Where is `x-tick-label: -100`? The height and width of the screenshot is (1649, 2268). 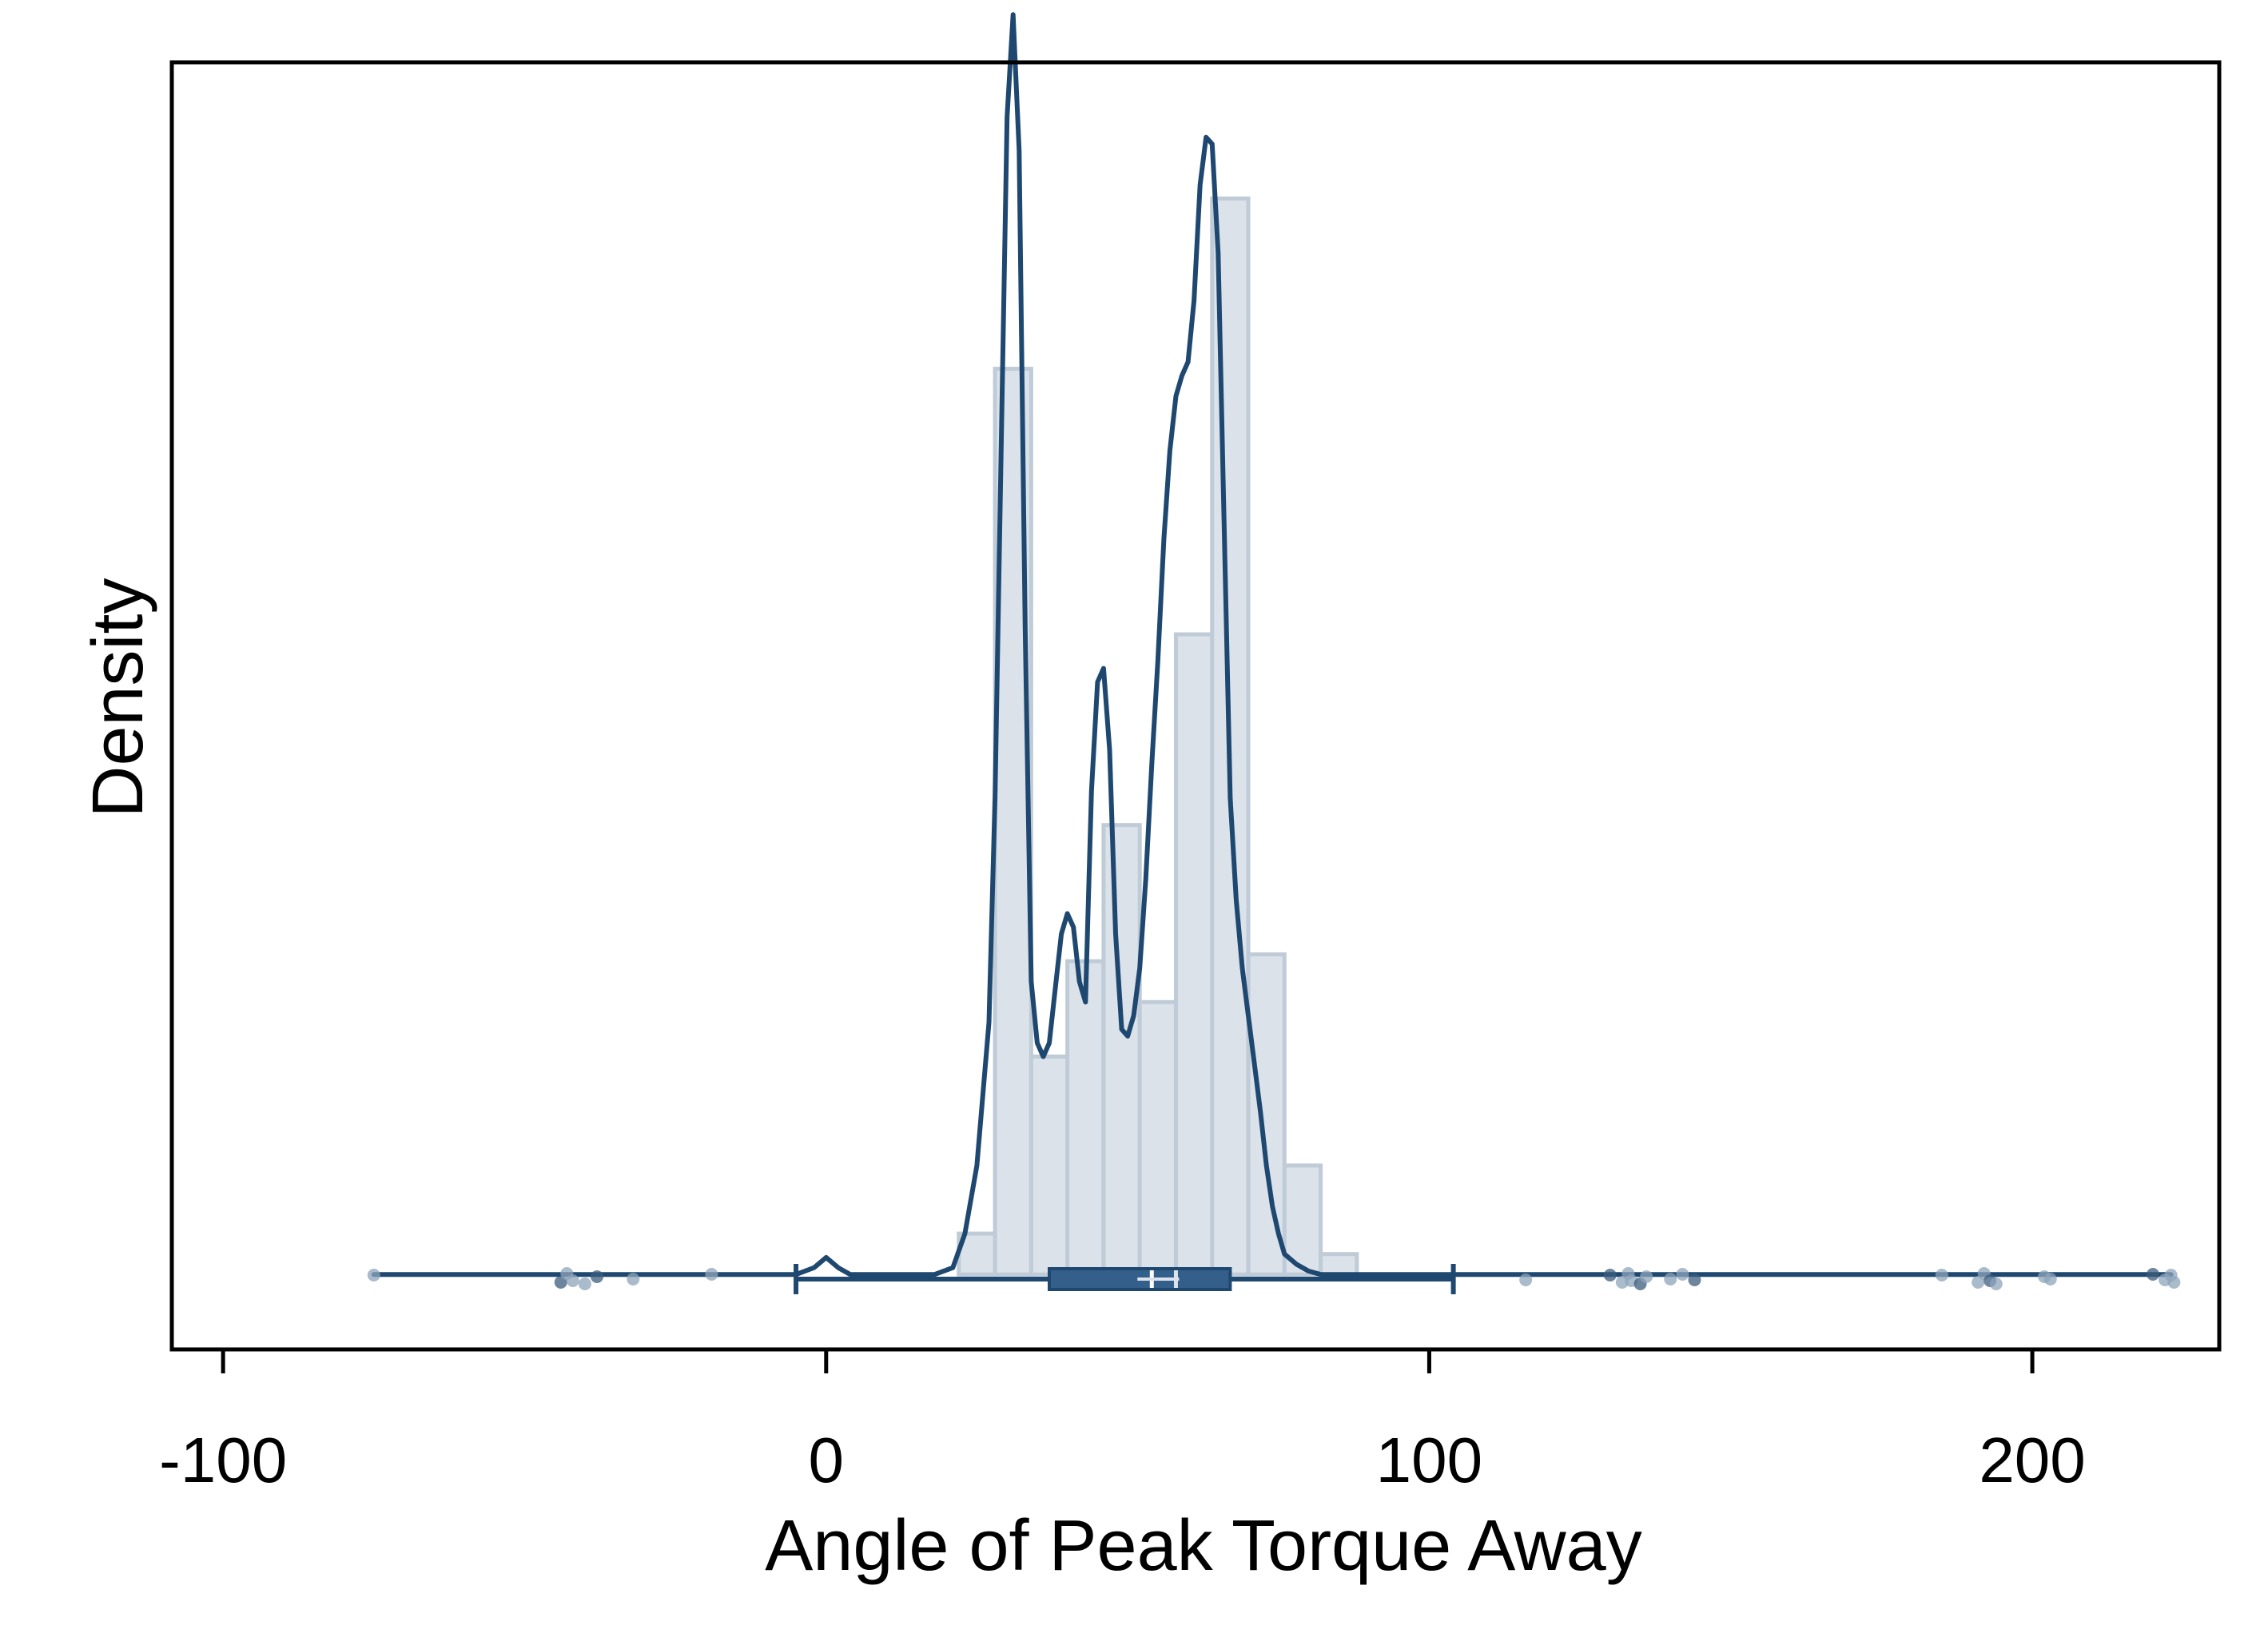 x-tick-label: -100 is located at coordinates (223, 1460).